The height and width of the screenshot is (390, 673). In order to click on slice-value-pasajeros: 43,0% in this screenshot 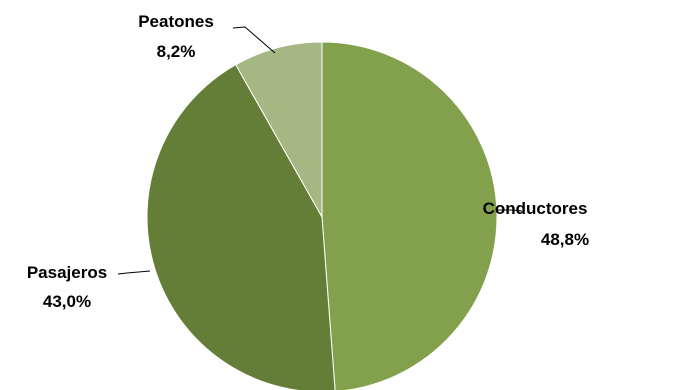, I will do `click(67, 301)`.